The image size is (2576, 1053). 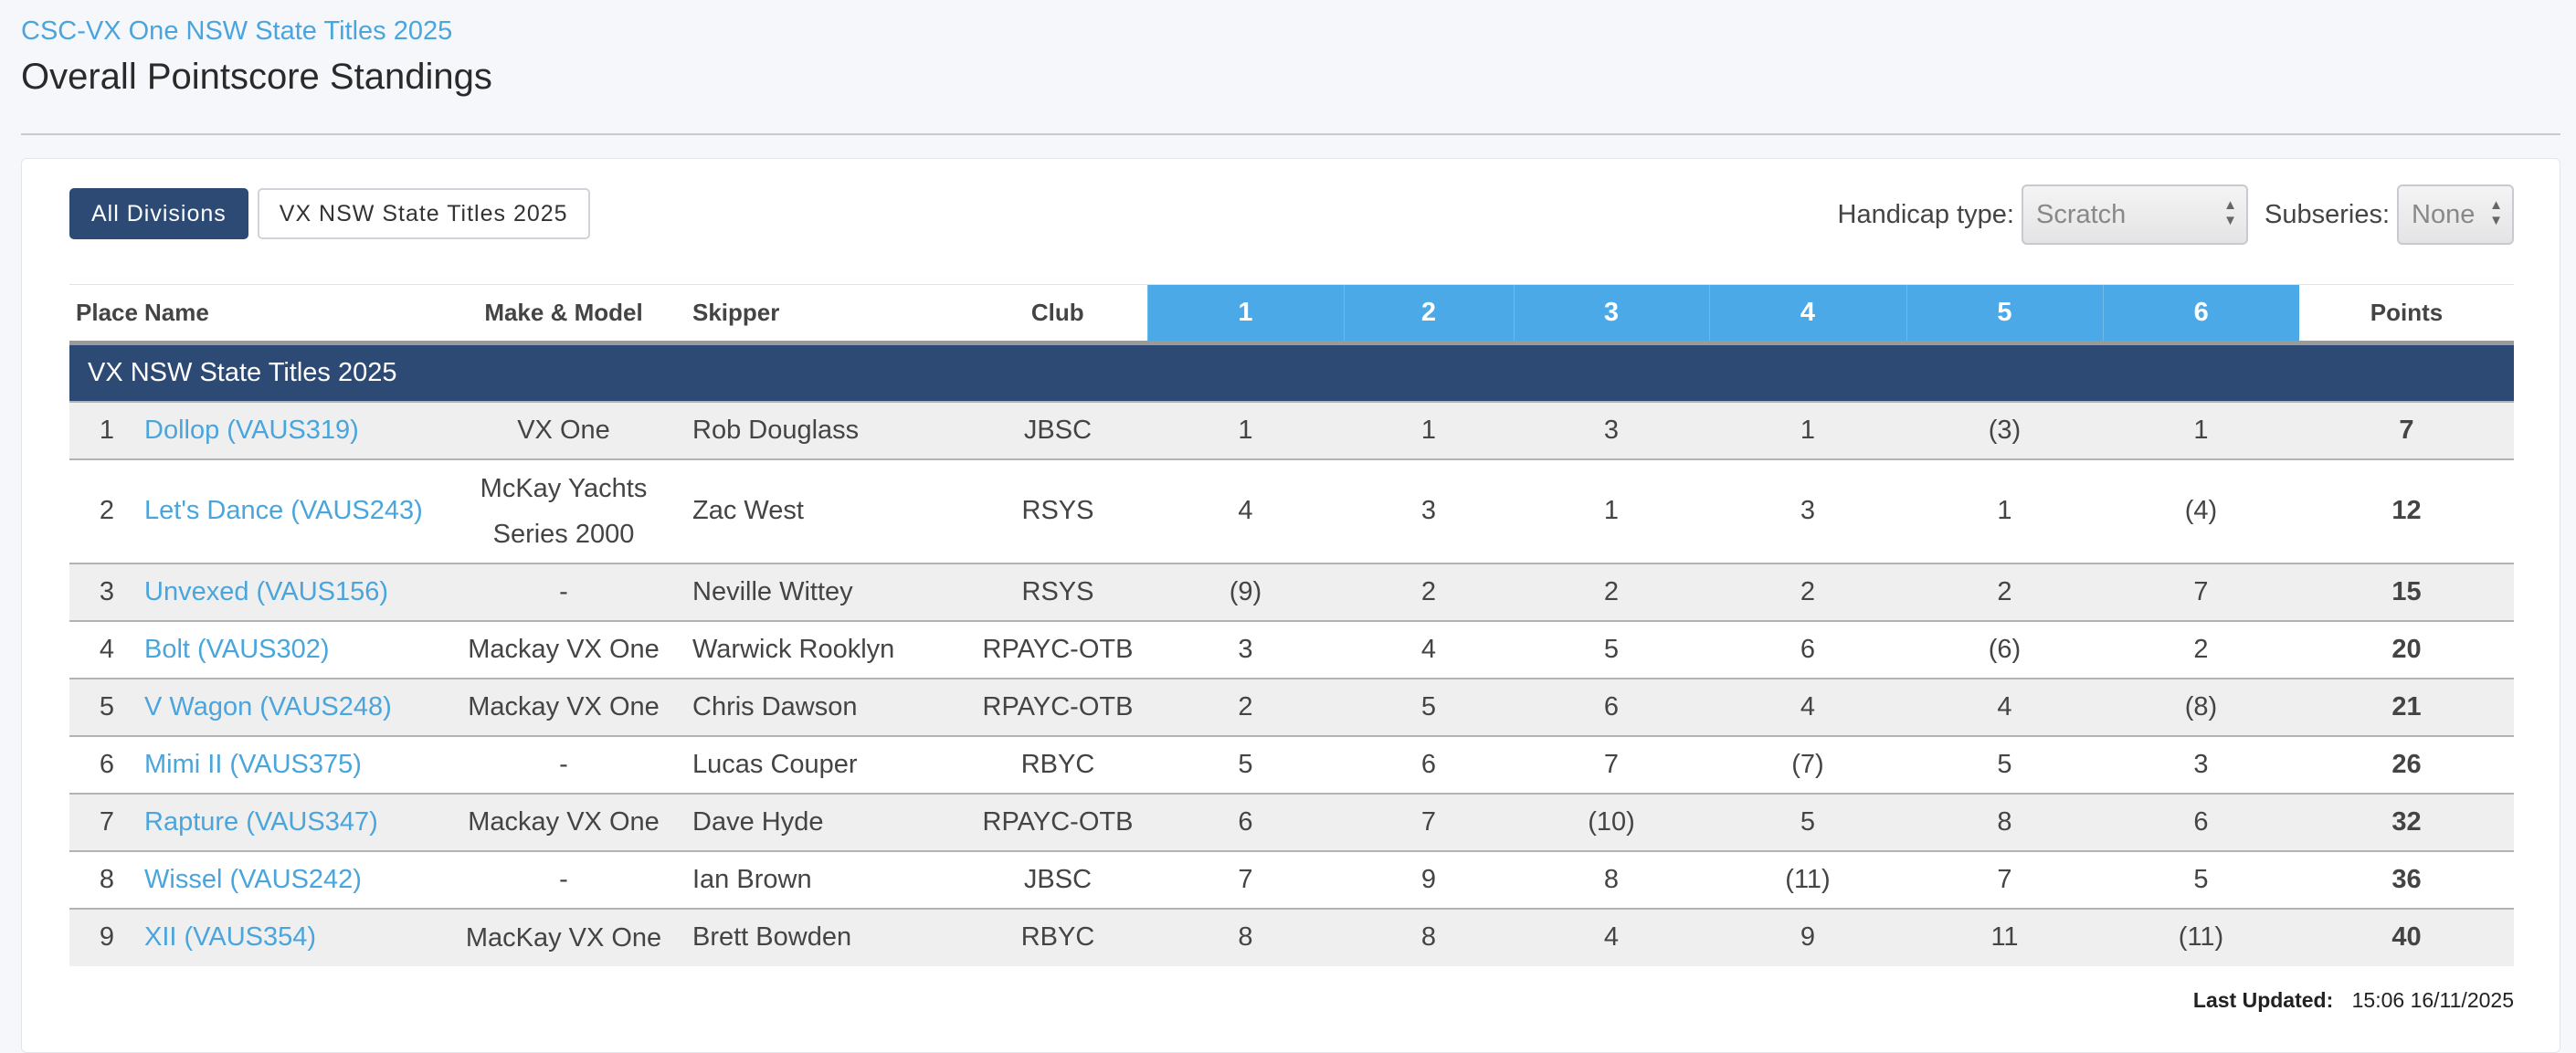 I want to click on cell-place: 1, so click(x=106, y=429).